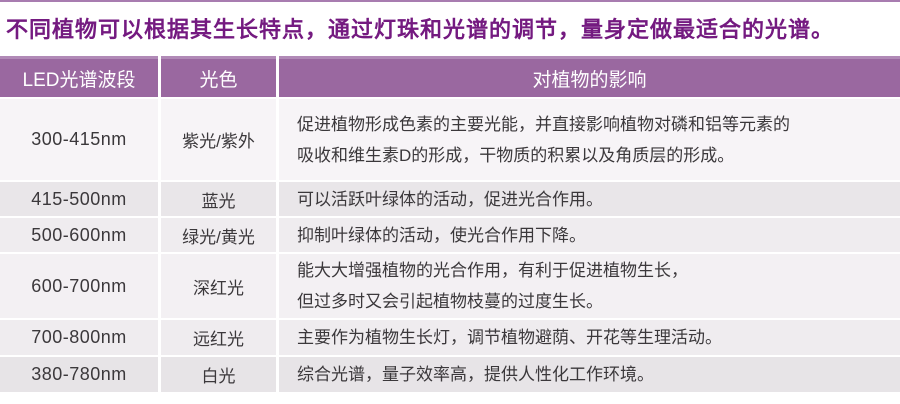 The image size is (900, 404). What do you see at coordinates (218, 374) in the screenshot?
I see `light-color-cell: 白光` at bounding box center [218, 374].